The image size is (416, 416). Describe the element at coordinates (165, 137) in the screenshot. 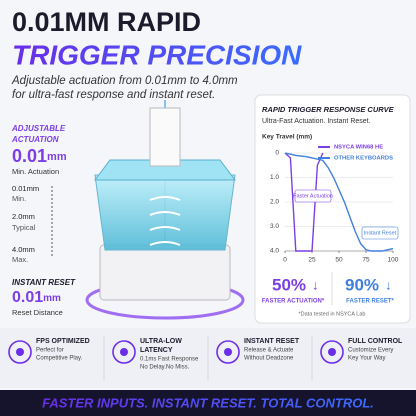

I see `stem` at that location.